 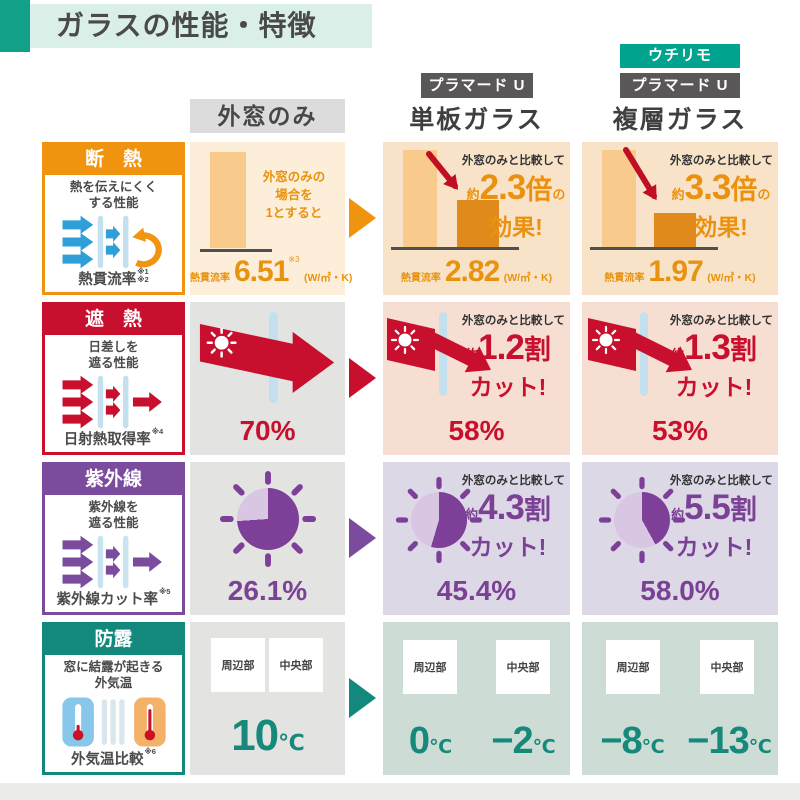 I want to click on insulation-base-cell: 外窓のみの 場合を 1とすると 熱貫流率 6.51※3 (W/㎡・K), so click(x=271, y=218).